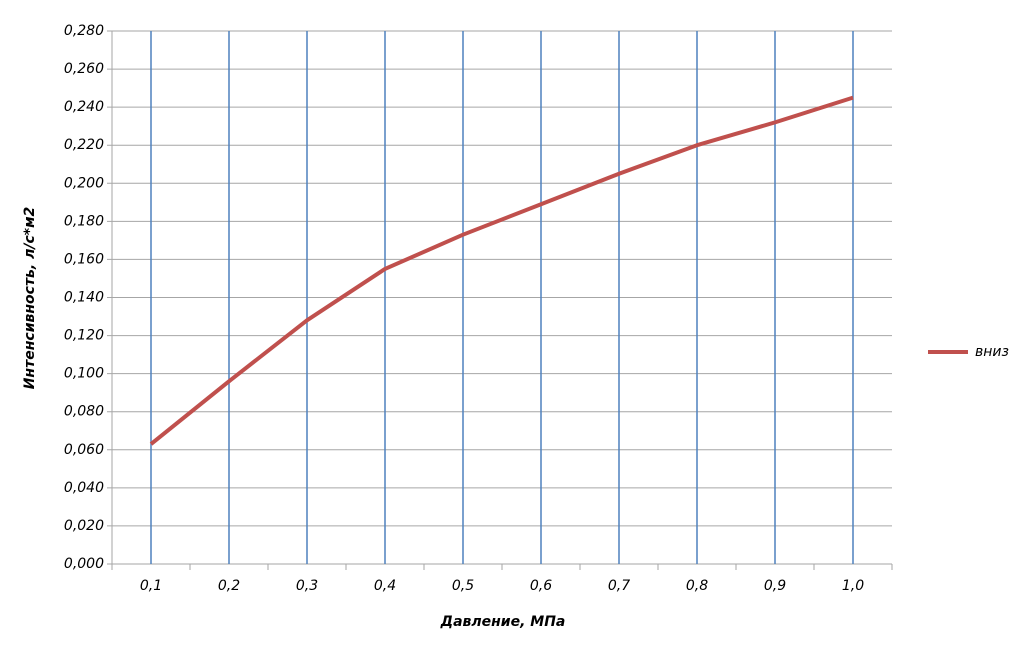  I want to click on x-tick-label: 0,9, so click(775, 586).